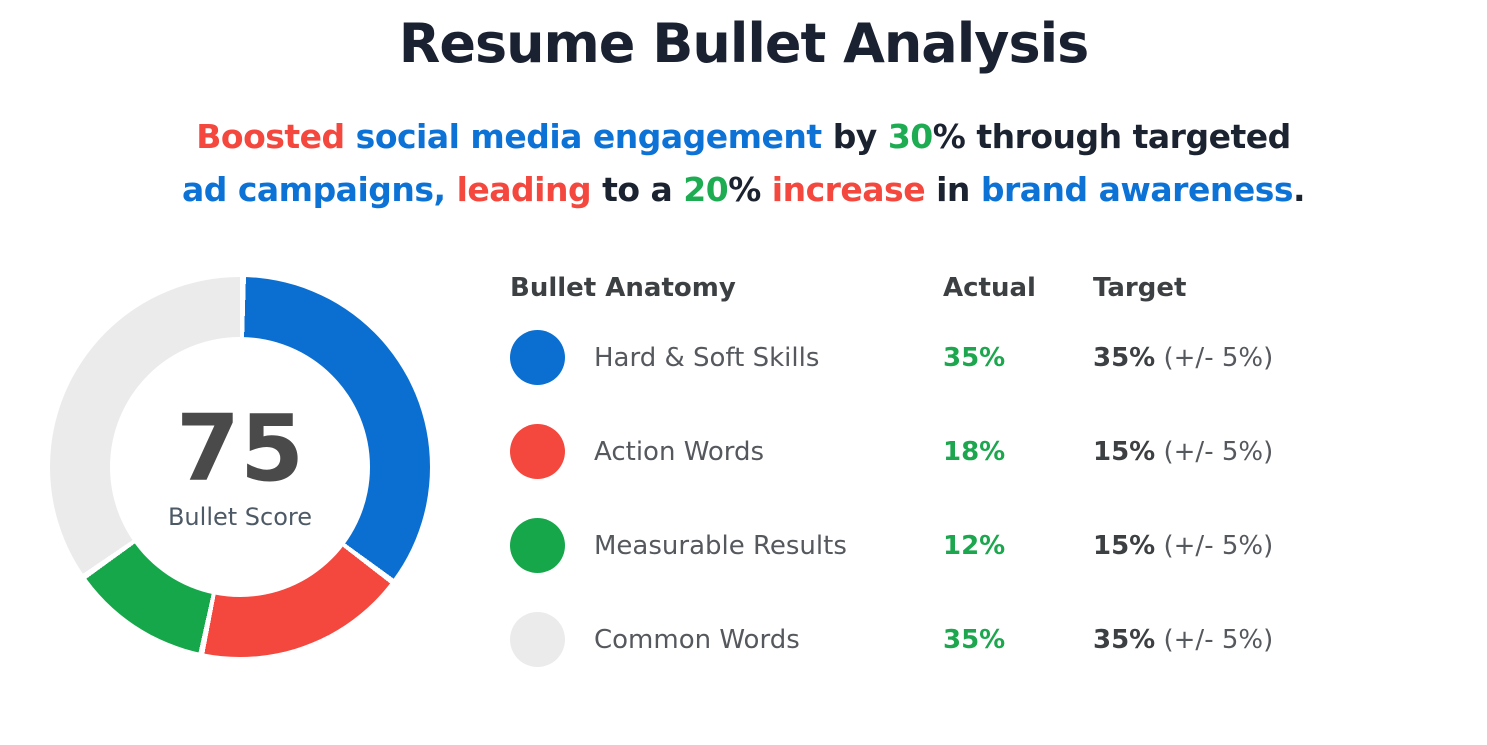 Image resolution: width=1487 pixels, height=745 pixels. Describe the element at coordinates (240, 516) in the screenshot. I see `bullet-score-label: Bullet Score` at that location.